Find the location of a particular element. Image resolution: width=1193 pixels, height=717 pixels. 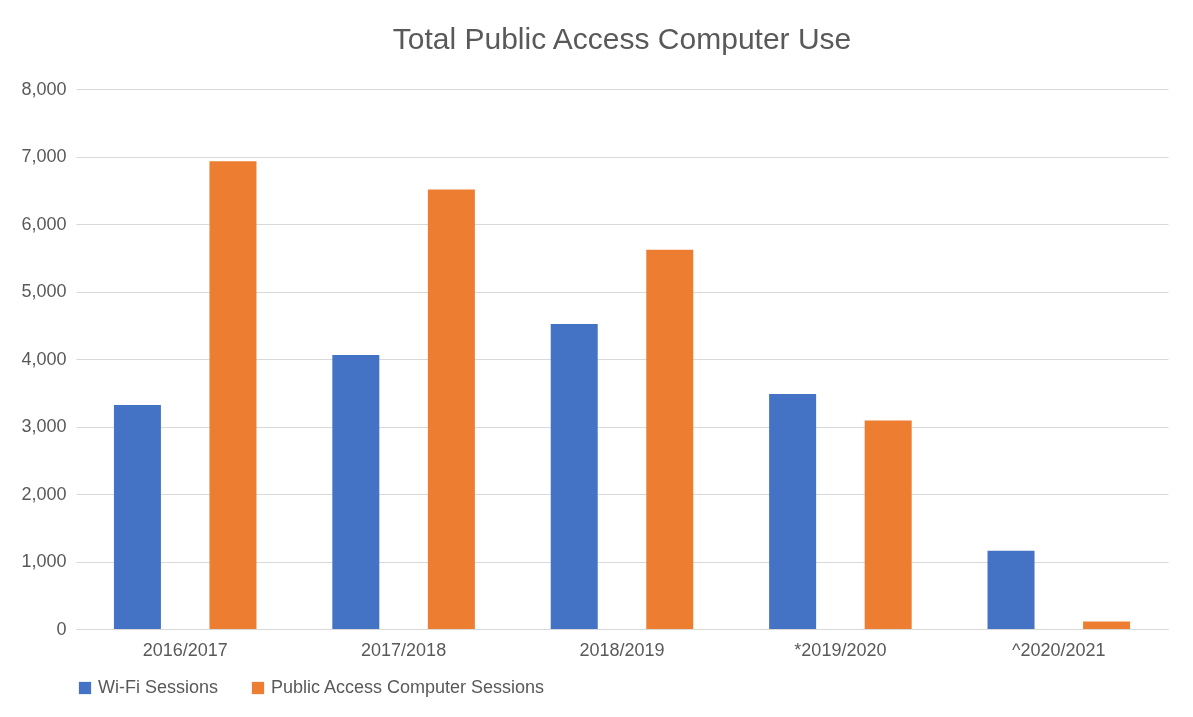

chart-title: Total Public Access Computer Use is located at coordinates (622, 38).